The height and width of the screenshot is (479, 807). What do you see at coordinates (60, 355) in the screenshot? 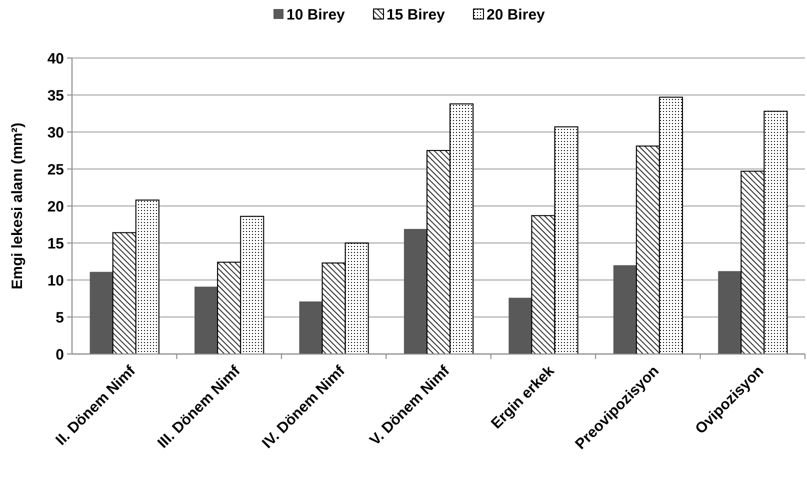
I see `y-tick-label: 0` at bounding box center [60, 355].